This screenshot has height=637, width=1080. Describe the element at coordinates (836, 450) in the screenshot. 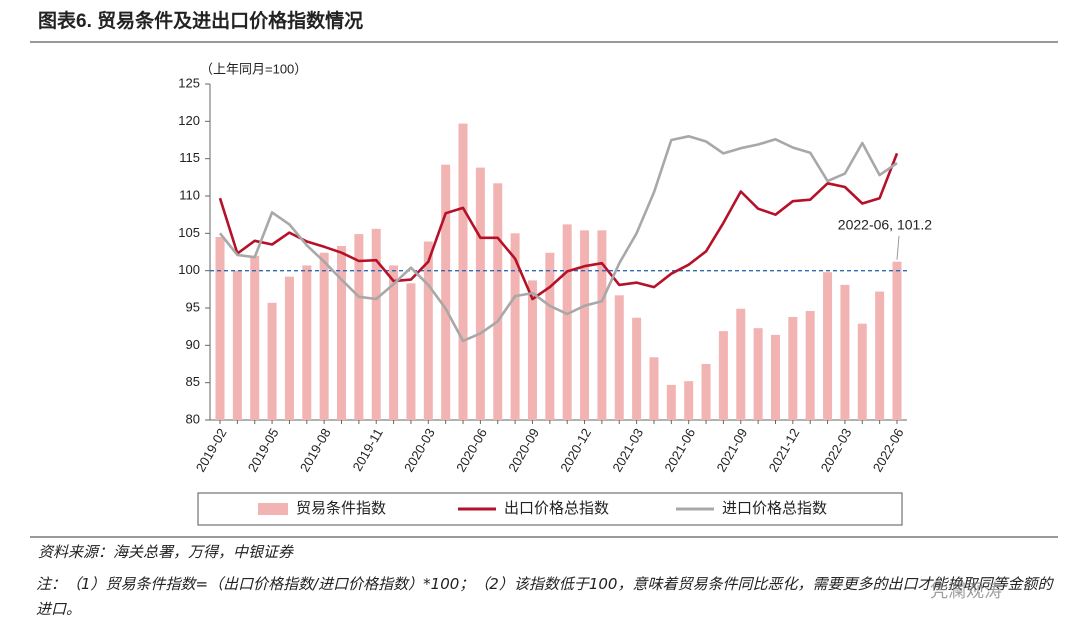

I see `x-tick-label: 2022-03` at that location.